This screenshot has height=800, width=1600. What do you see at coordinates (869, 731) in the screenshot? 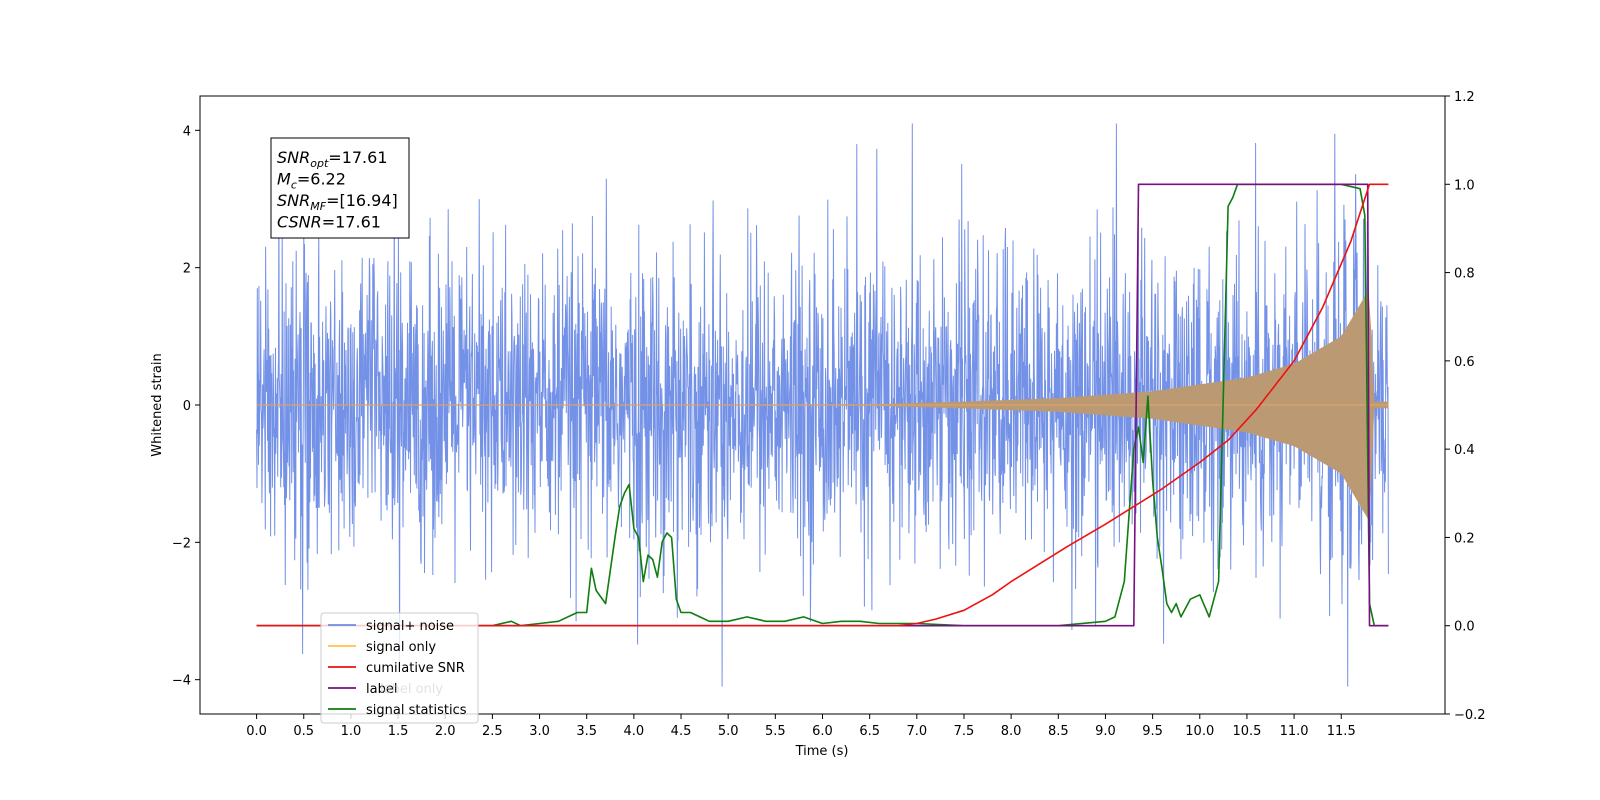
I see `x-tick-label: 6.5` at bounding box center [869, 731].